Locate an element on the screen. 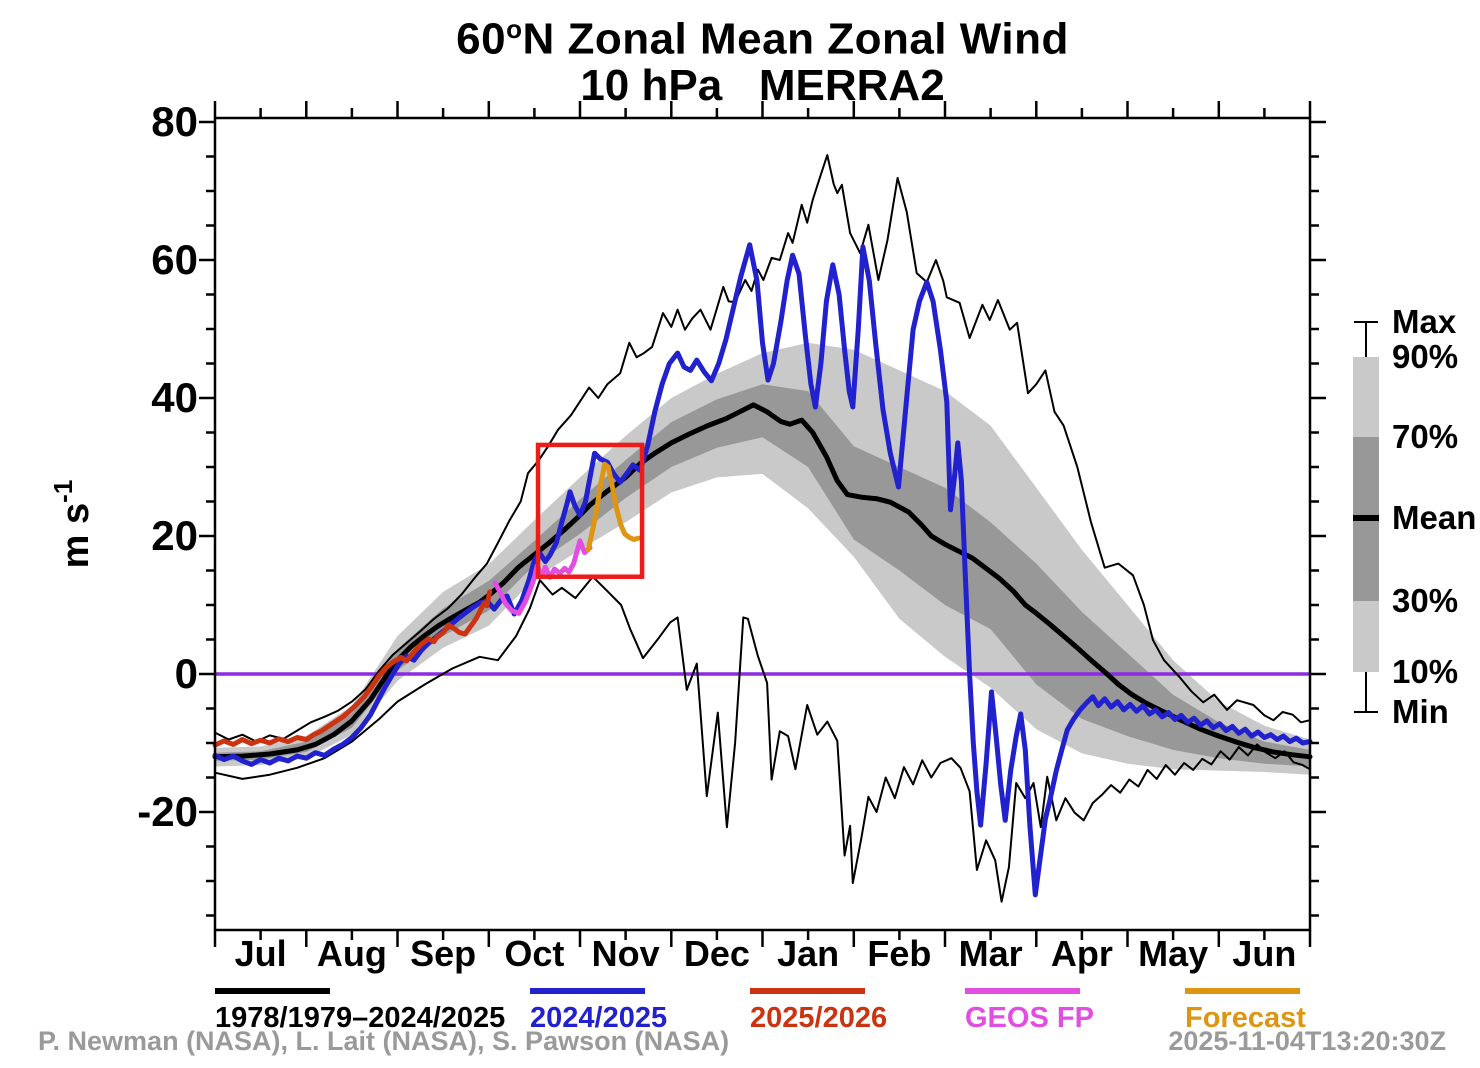  y-tick-label: -20 is located at coordinates (167, 811).